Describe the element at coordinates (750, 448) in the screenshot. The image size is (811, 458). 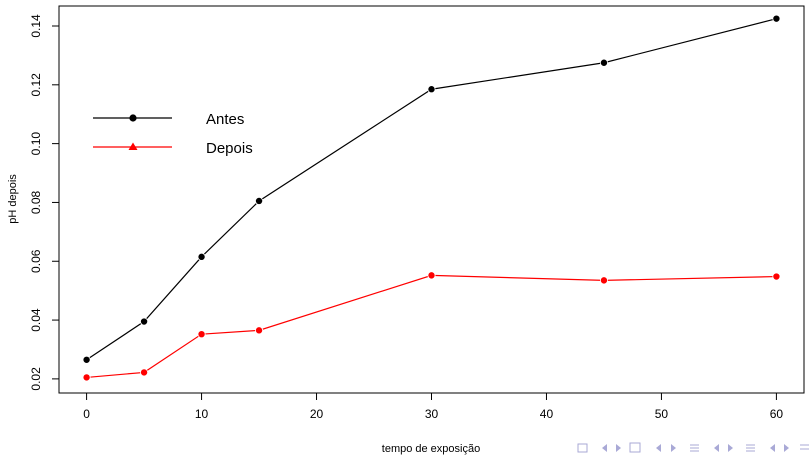
I see `align-icon` at that location.